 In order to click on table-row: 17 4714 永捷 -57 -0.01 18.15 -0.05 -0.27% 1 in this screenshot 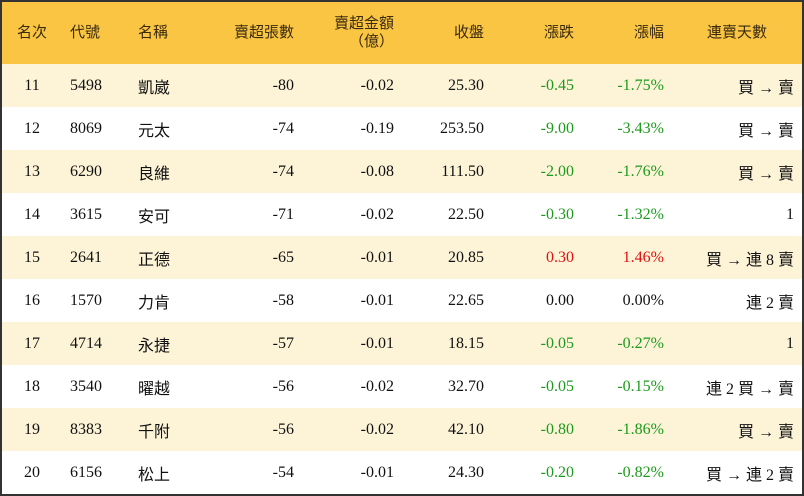, I will do `click(402, 343)`.